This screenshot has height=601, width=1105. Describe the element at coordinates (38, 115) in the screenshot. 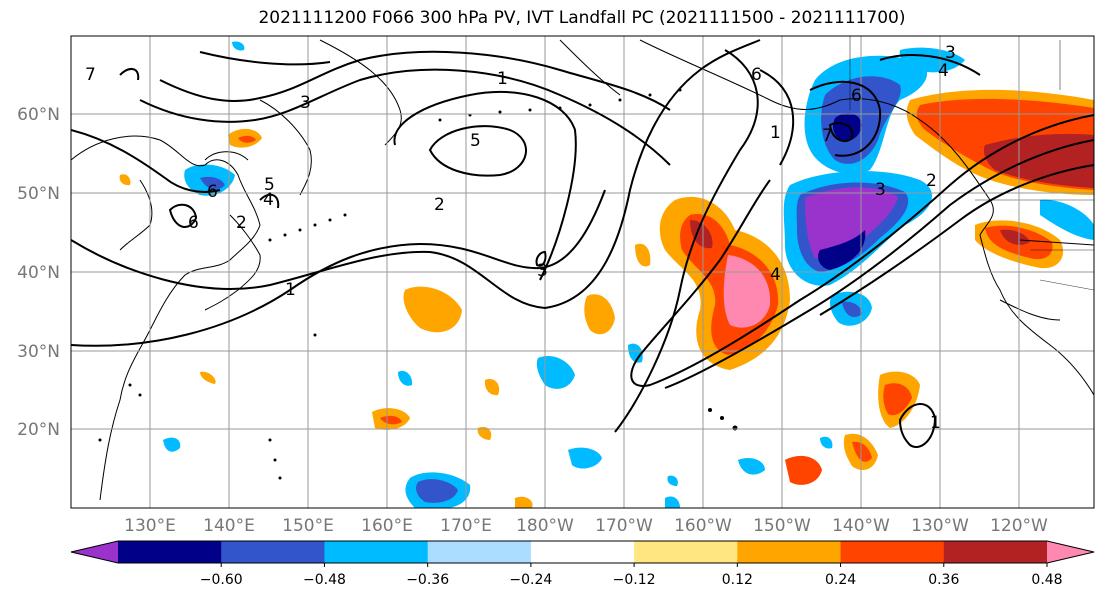

I see `lat-label: 60°N` at that location.